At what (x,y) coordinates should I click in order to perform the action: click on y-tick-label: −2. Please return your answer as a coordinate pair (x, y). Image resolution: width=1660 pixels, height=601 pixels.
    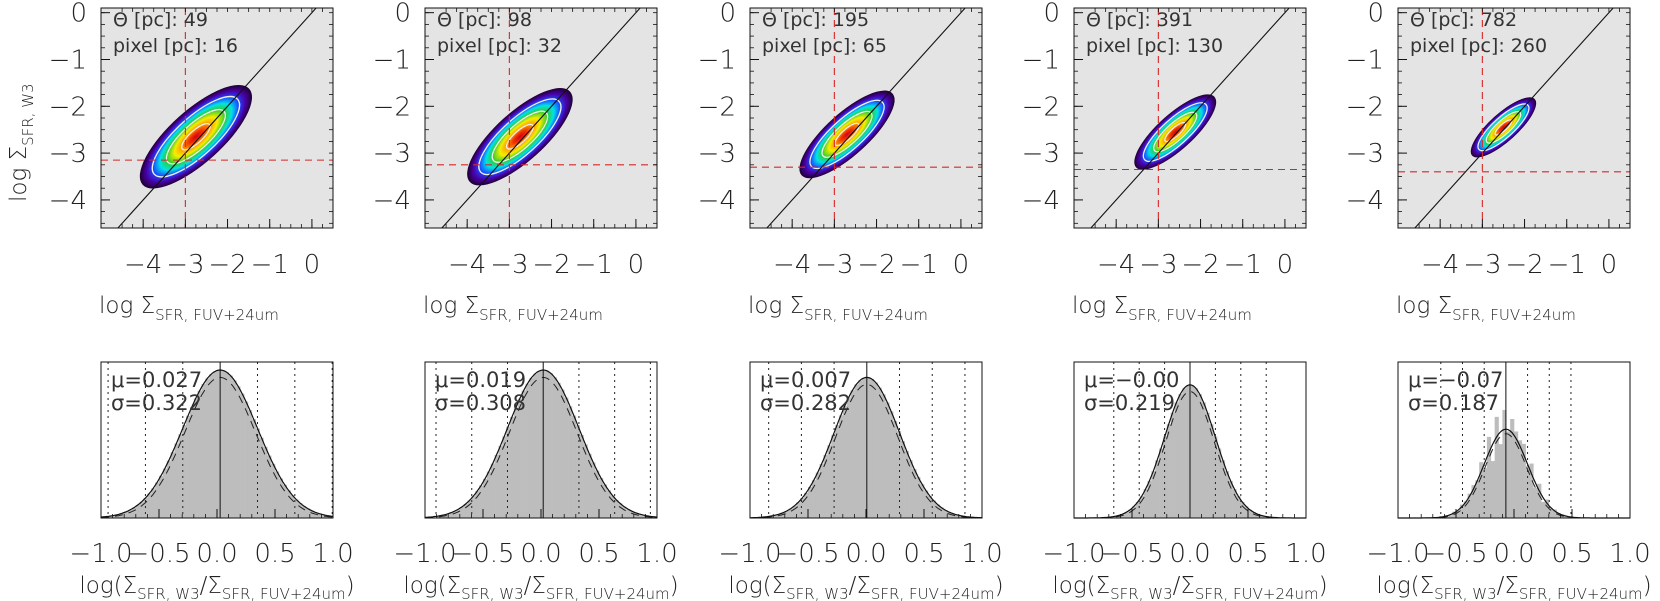
    Looking at the image, I should click on (392, 107).